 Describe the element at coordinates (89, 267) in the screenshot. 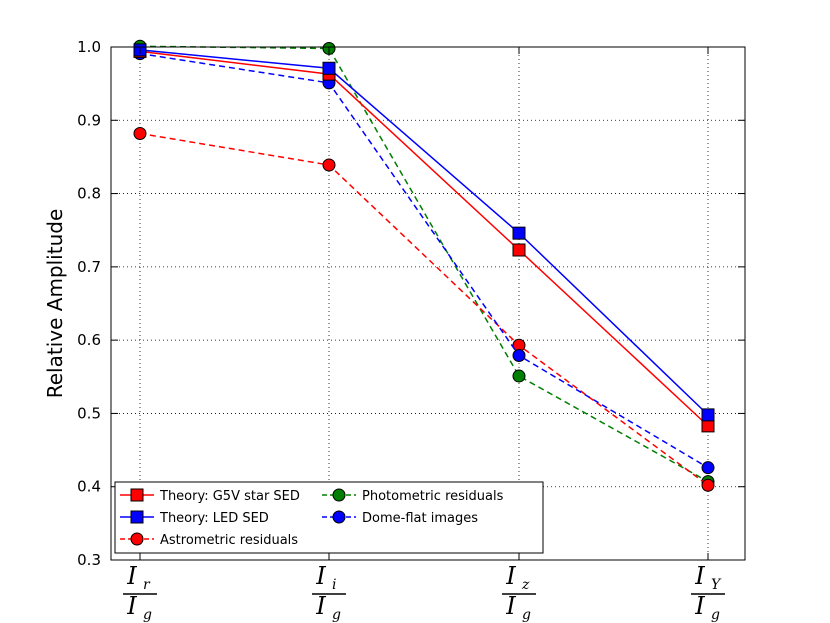

I see `y-tick-label: 0.7` at that location.